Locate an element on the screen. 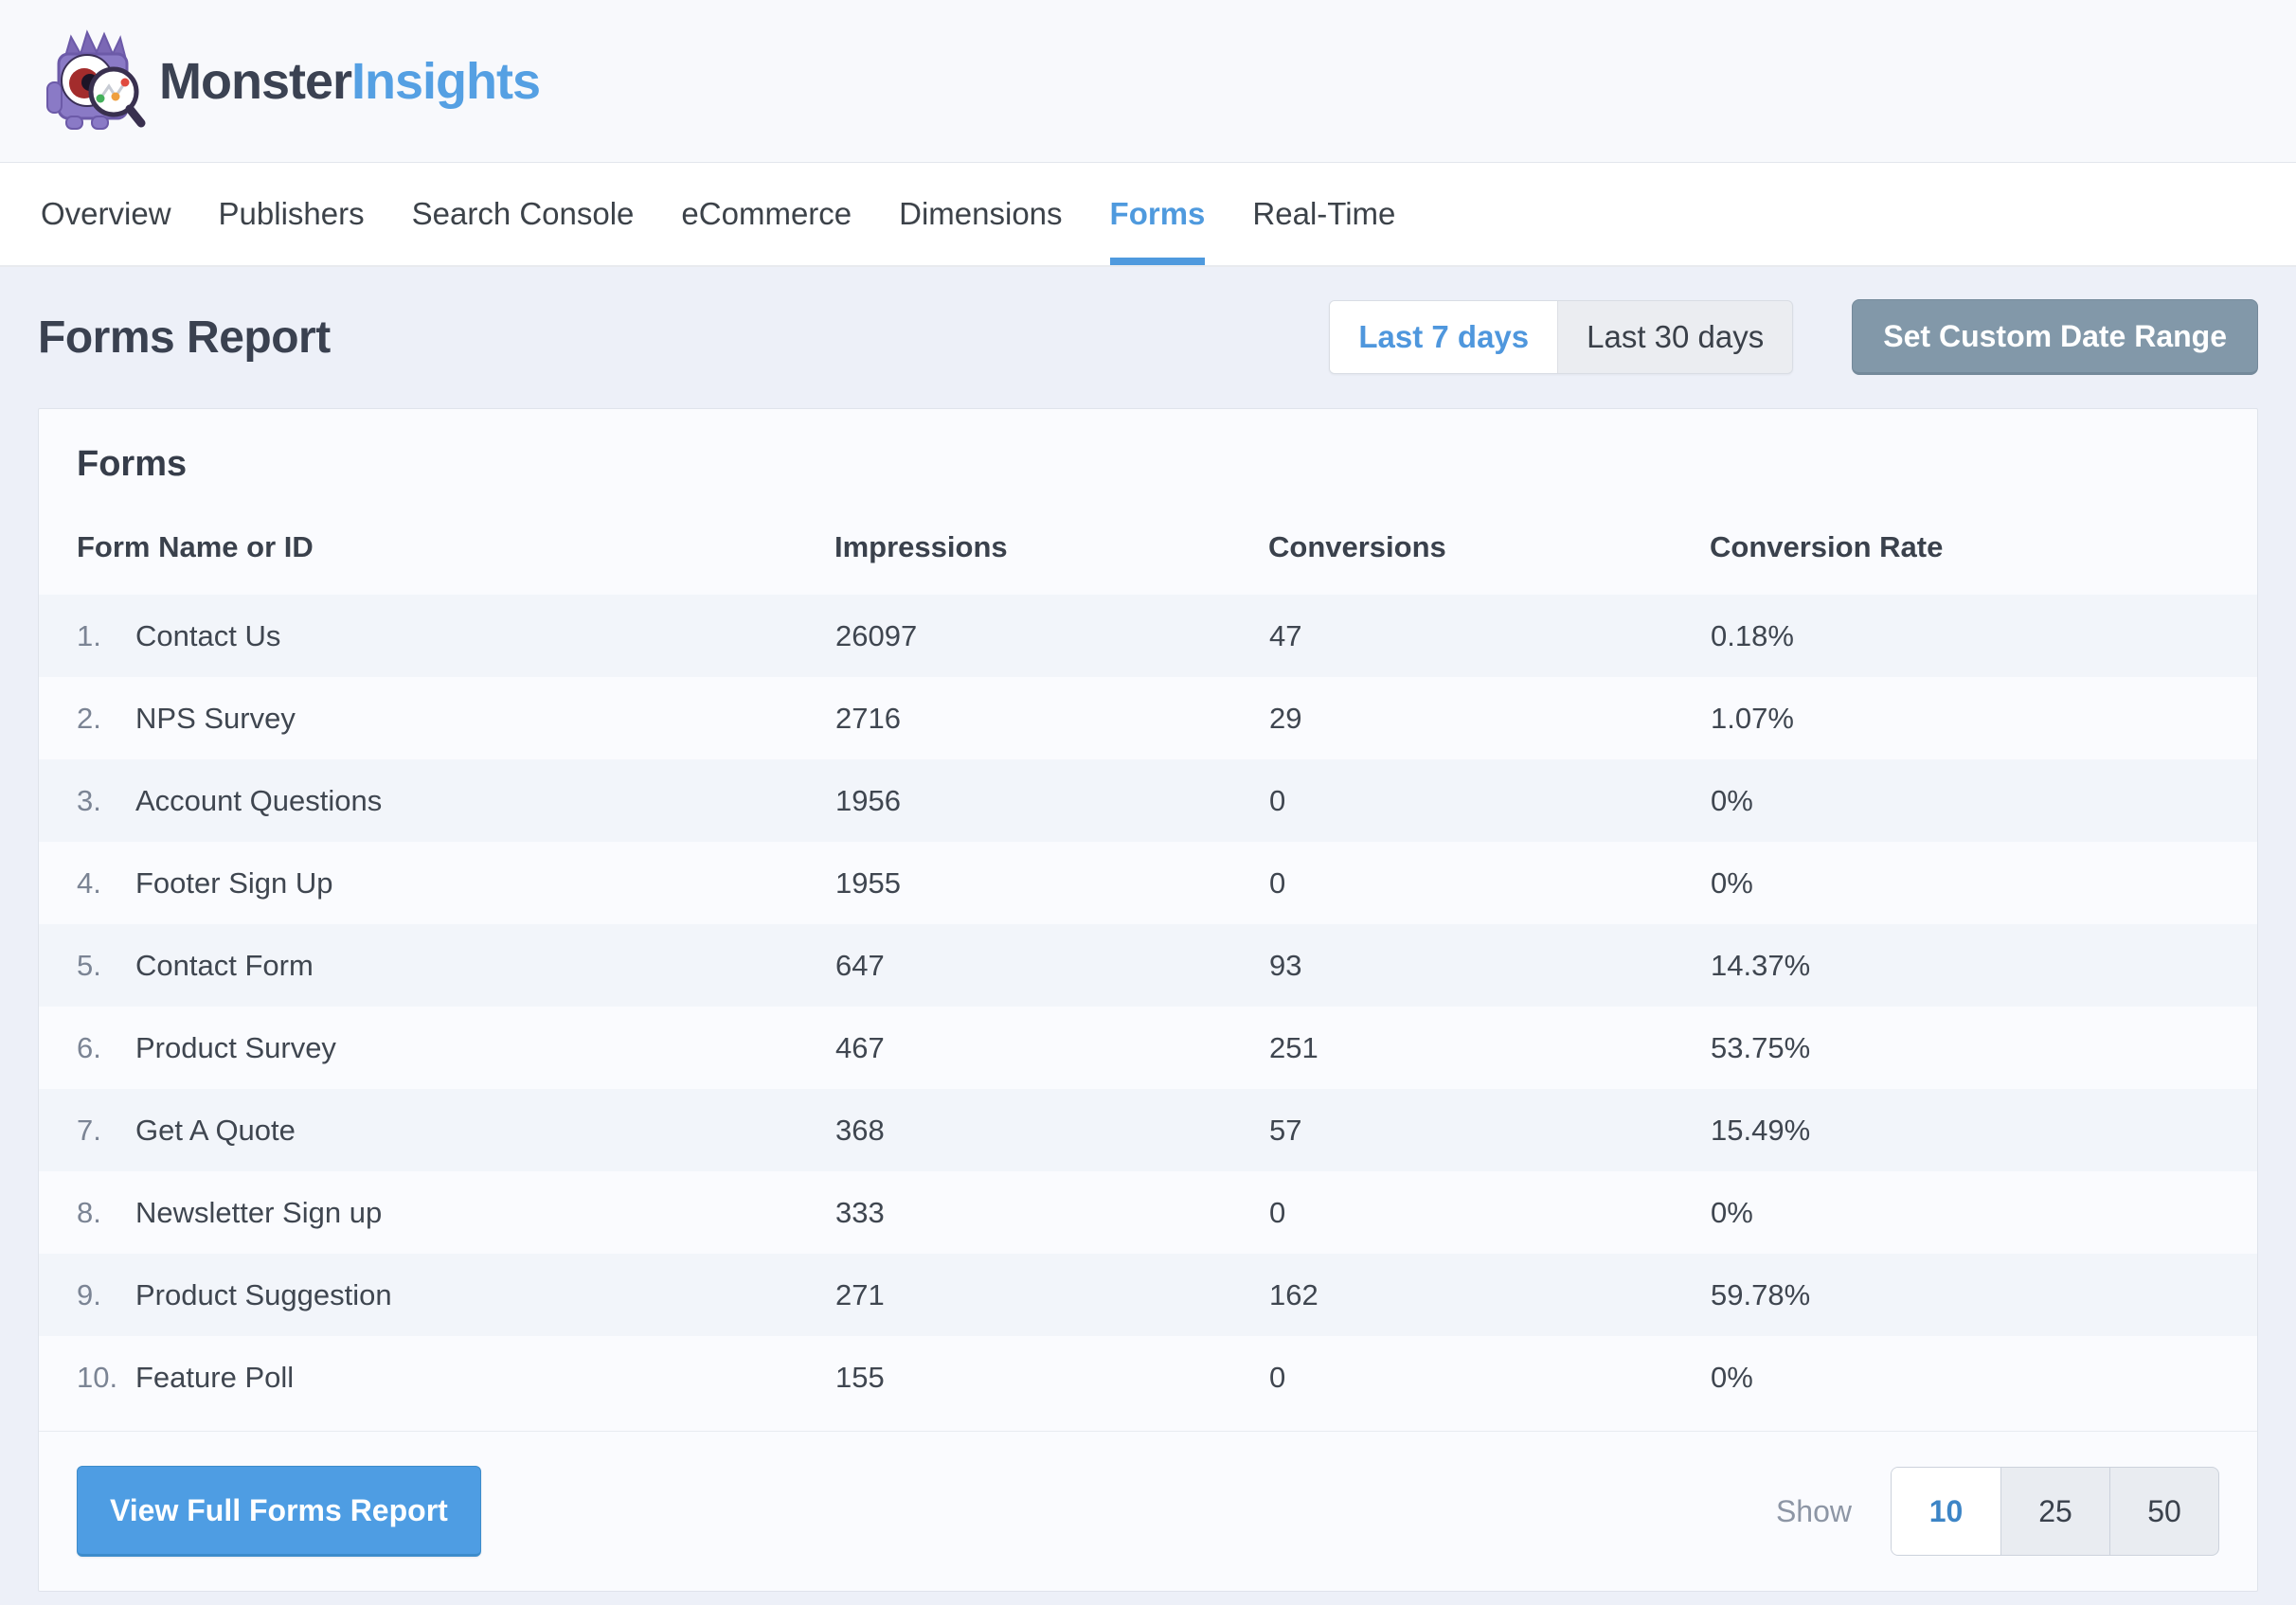 Image resolution: width=2296 pixels, height=1605 pixels. page-size-control: Show 10 25 50 is located at coordinates (1997, 1511).